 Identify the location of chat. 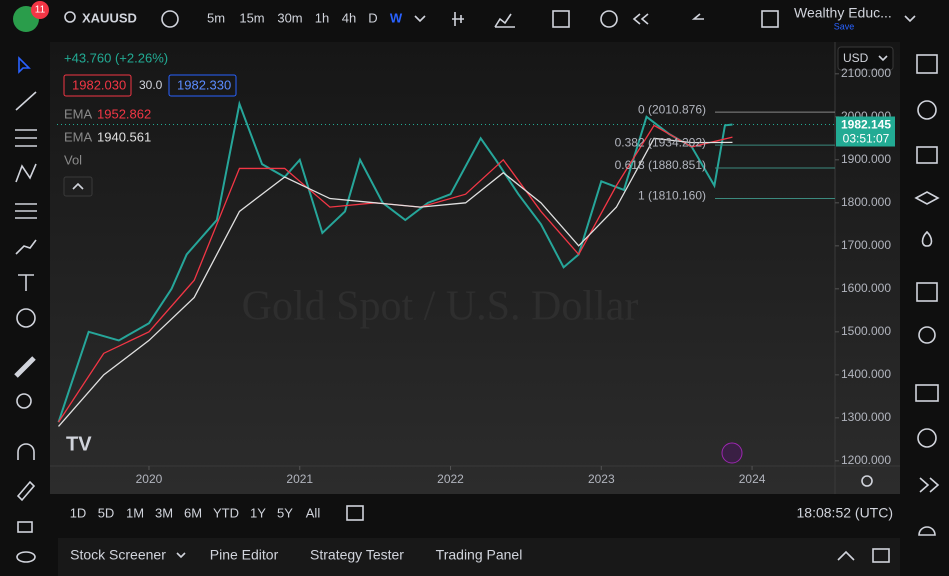
(927, 393).